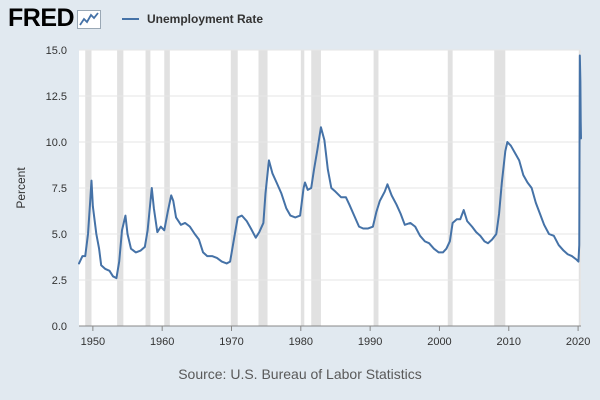 The height and width of the screenshot is (400, 600). Describe the element at coordinates (439, 342) in the screenshot. I see `x-tick-label: 2000` at that location.